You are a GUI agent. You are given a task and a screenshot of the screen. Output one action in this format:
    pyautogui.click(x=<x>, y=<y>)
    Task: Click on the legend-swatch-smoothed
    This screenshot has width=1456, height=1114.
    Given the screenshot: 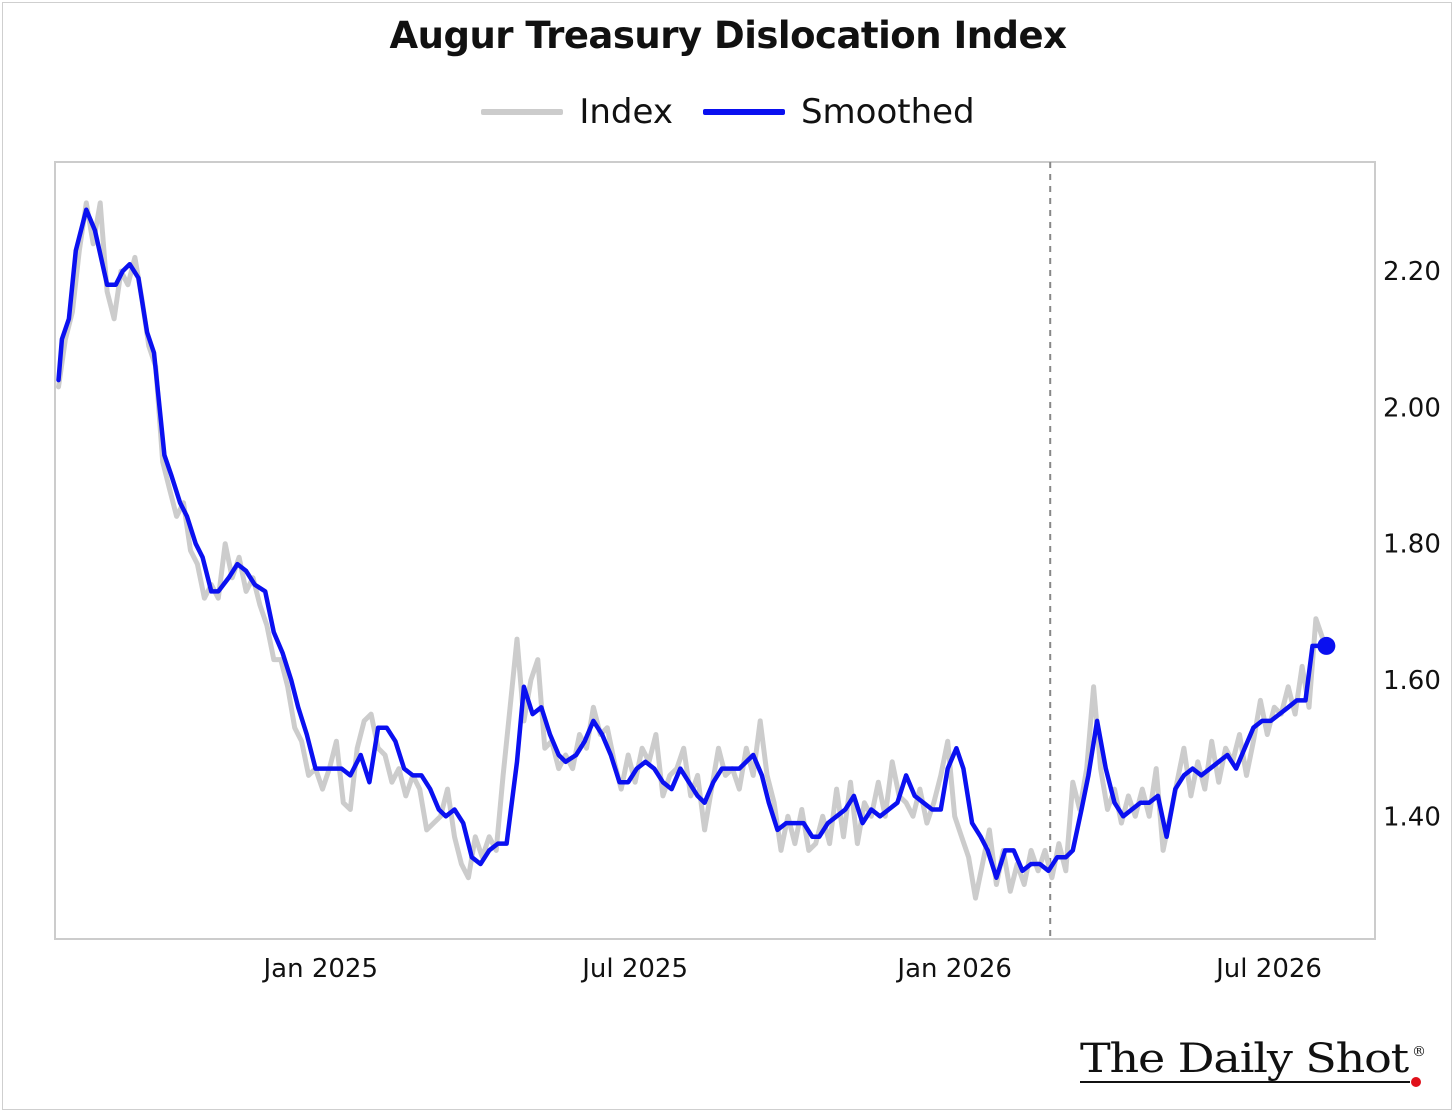 What is the action you would take?
    pyautogui.click(x=743, y=112)
    